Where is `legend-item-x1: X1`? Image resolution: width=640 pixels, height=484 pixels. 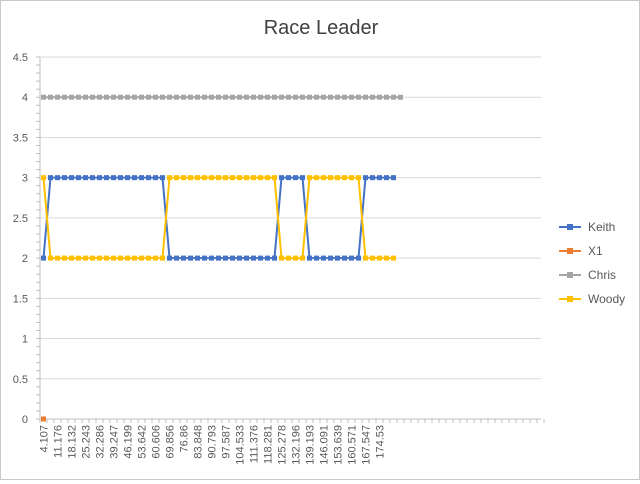 legend-item-x1: X1 is located at coordinates (581, 251).